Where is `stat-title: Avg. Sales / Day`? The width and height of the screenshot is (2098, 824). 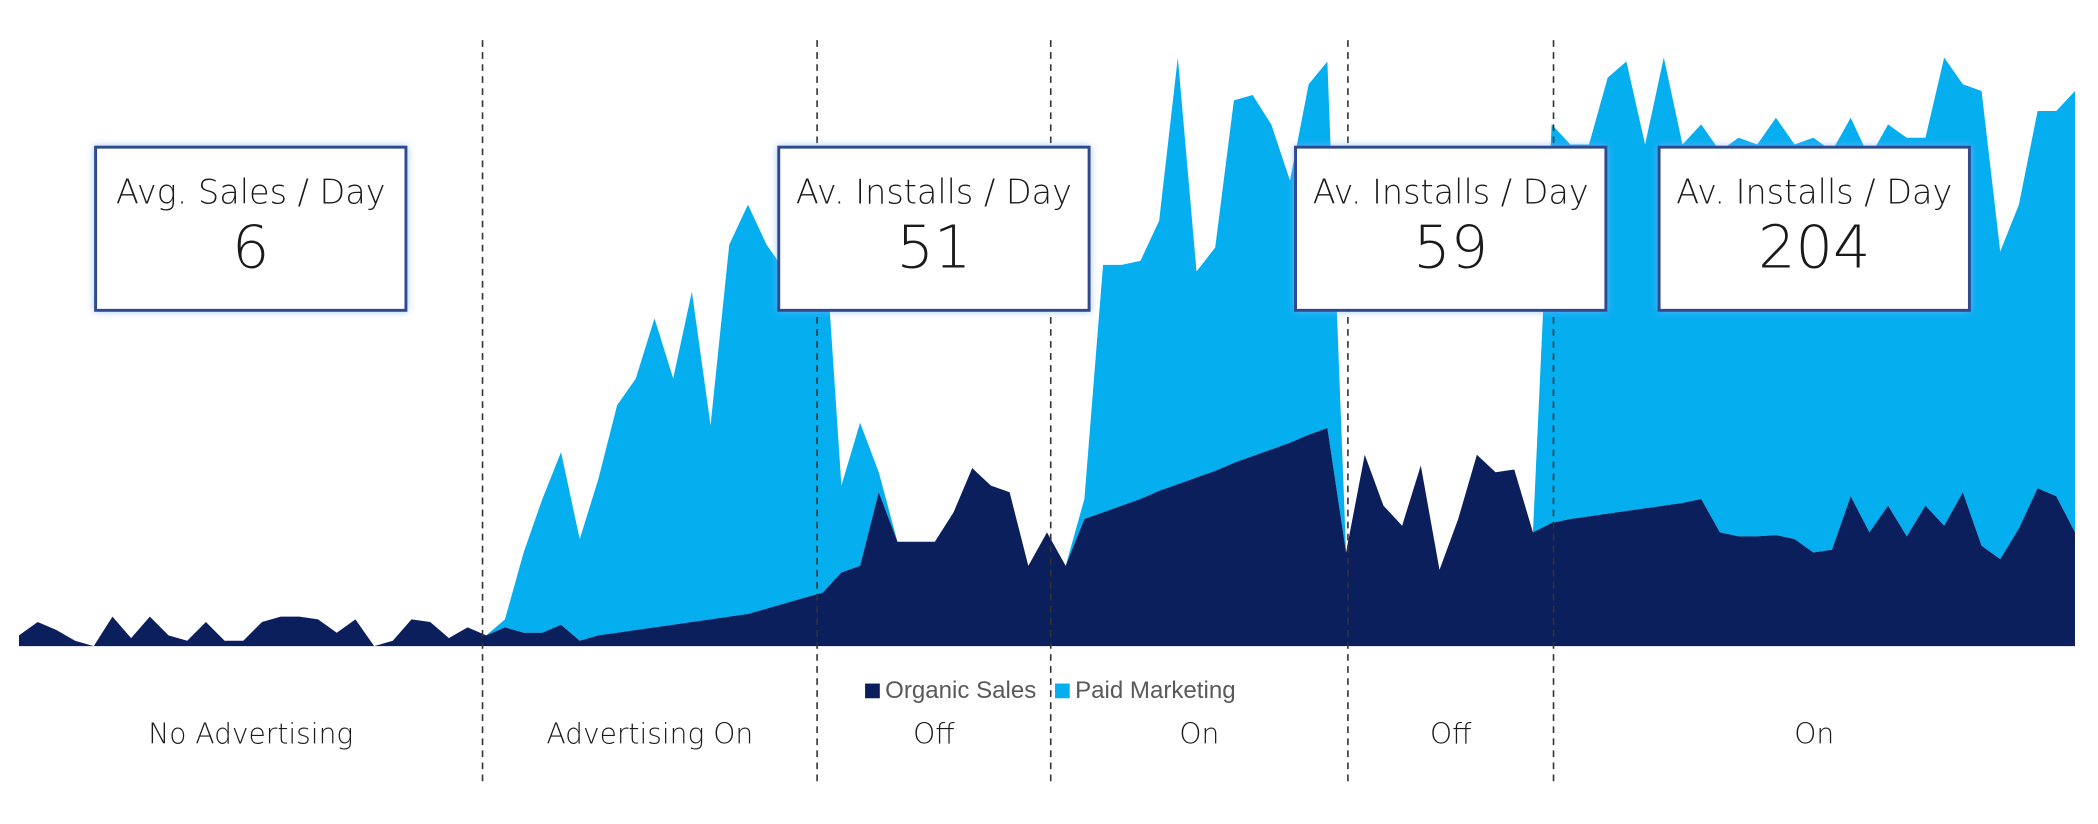
stat-title: Avg. Sales / Day is located at coordinates (251, 191).